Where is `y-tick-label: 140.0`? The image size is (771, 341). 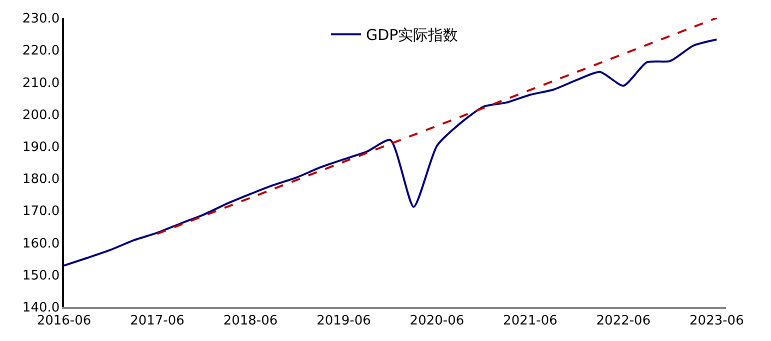 y-tick-label: 140.0 is located at coordinates (41, 308).